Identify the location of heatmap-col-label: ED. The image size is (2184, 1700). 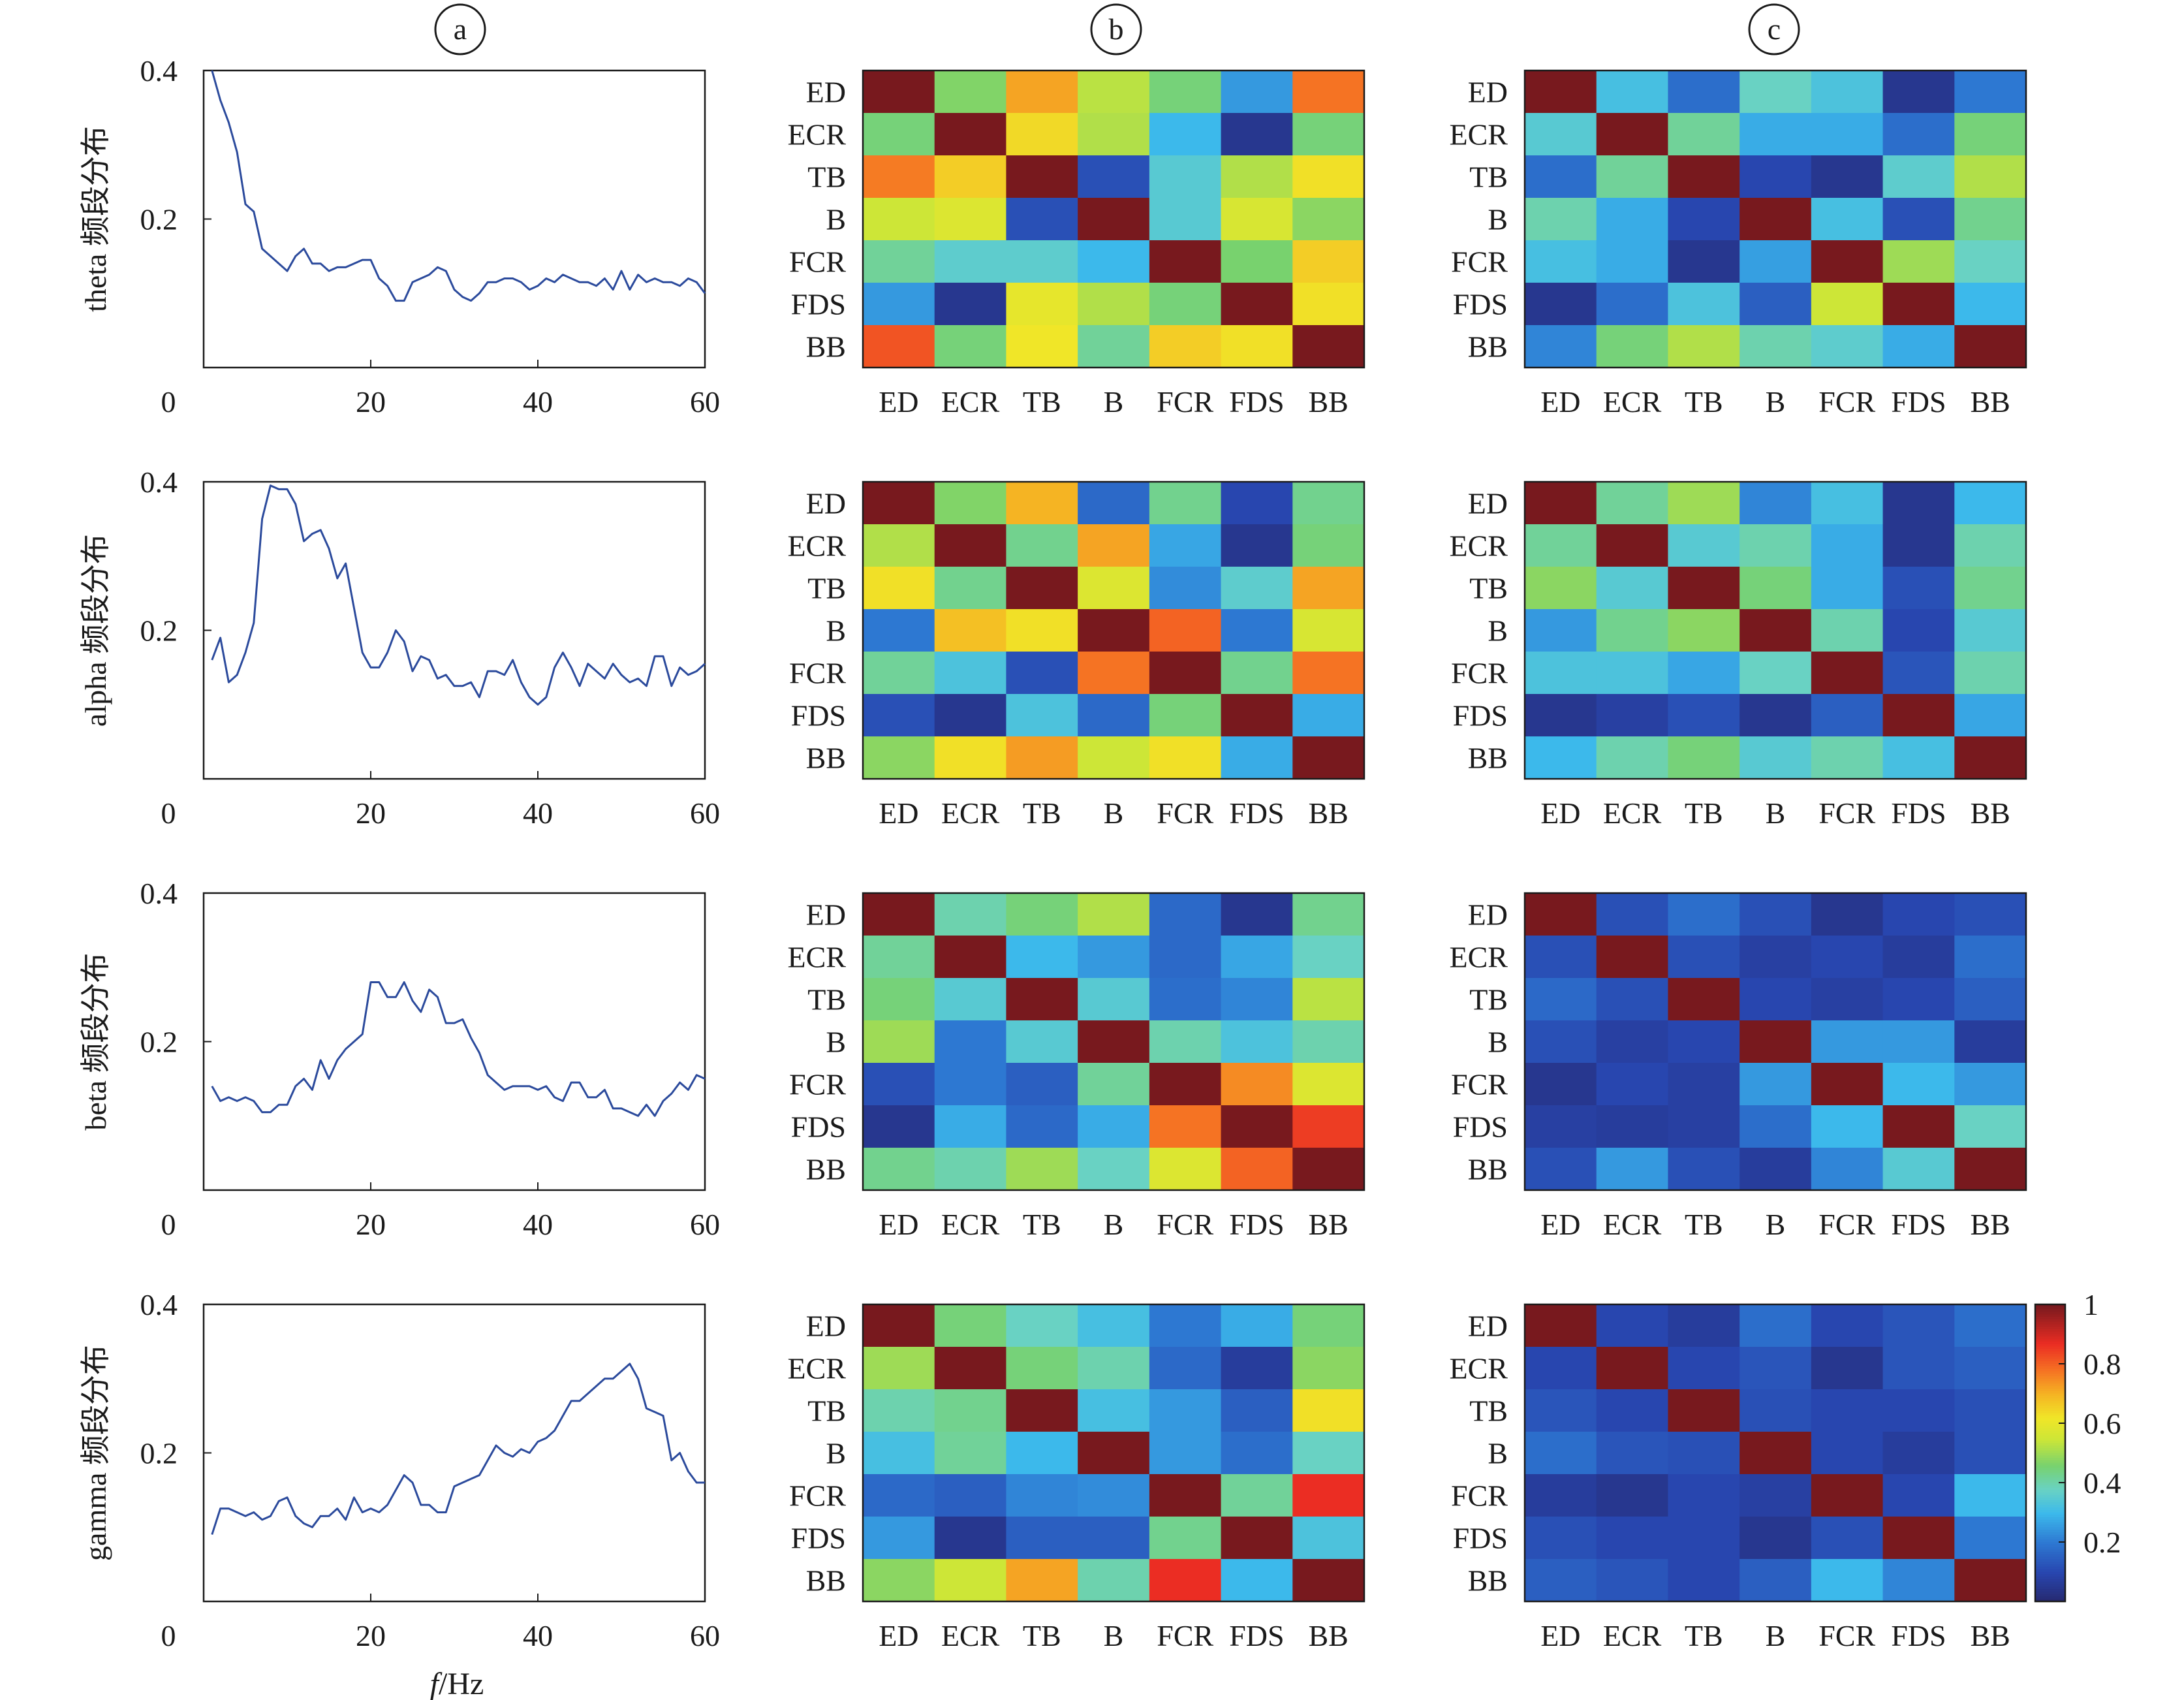
(1560, 1224).